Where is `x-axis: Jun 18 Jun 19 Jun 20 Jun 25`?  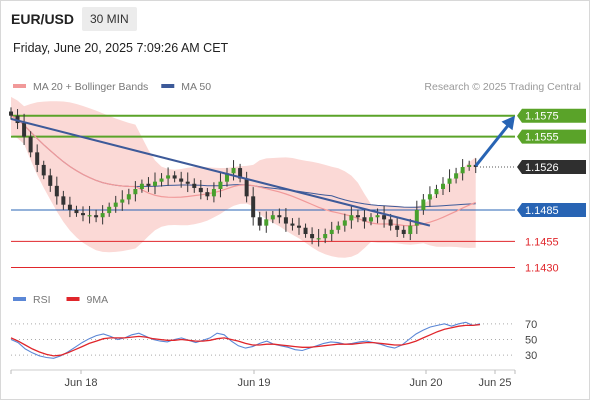 x-axis: Jun 18 Jun 19 Jun 20 Jun 25 is located at coordinates (263, 379).